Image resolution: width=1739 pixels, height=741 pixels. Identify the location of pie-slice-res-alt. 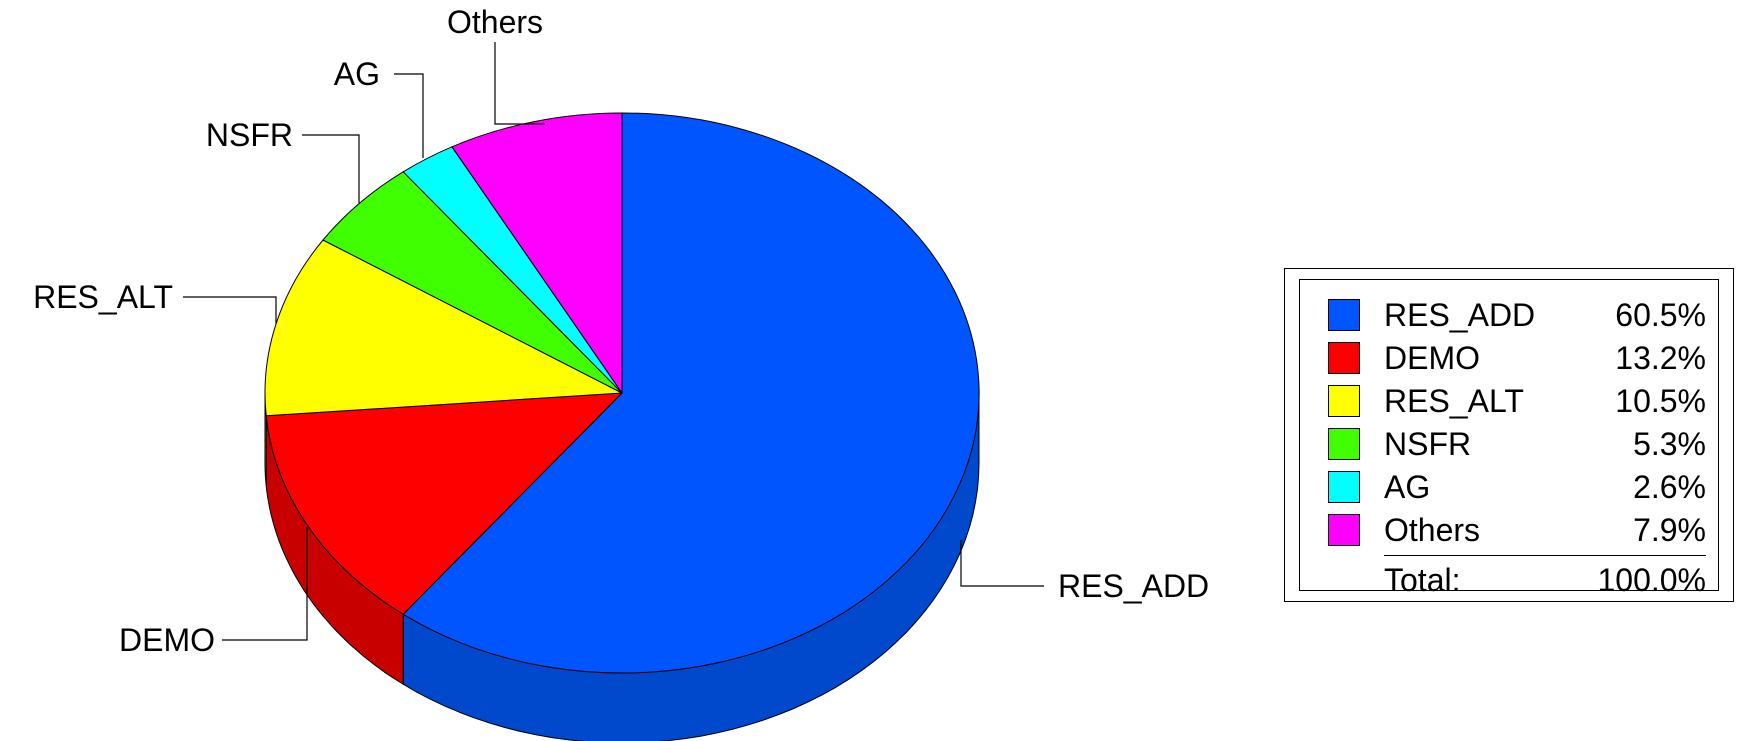
(443, 328).